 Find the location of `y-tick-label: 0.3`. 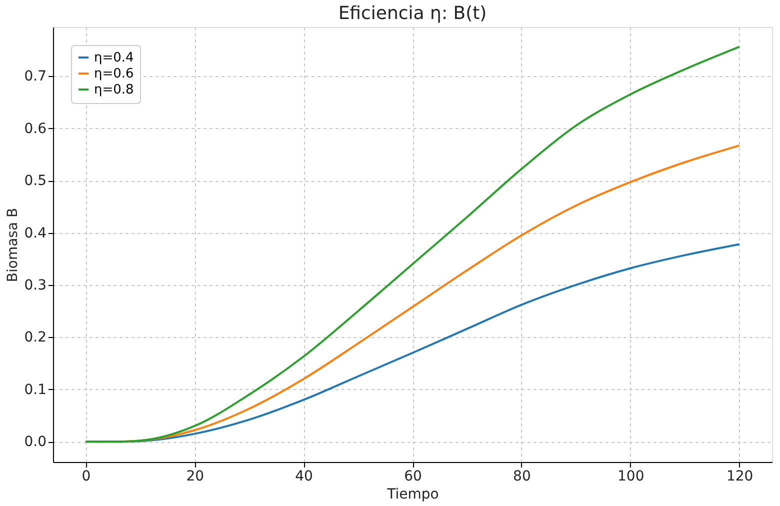

y-tick-label: 0.3 is located at coordinates (35, 285).